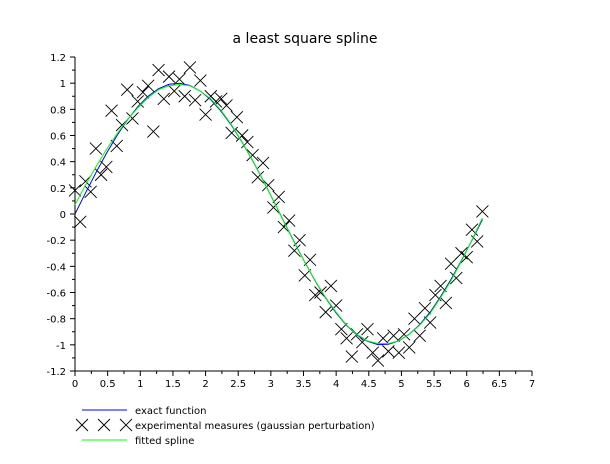 The height and width of the screenshot is (464, 610). I want to click on y-tick-label: 0, so click(63, 215).